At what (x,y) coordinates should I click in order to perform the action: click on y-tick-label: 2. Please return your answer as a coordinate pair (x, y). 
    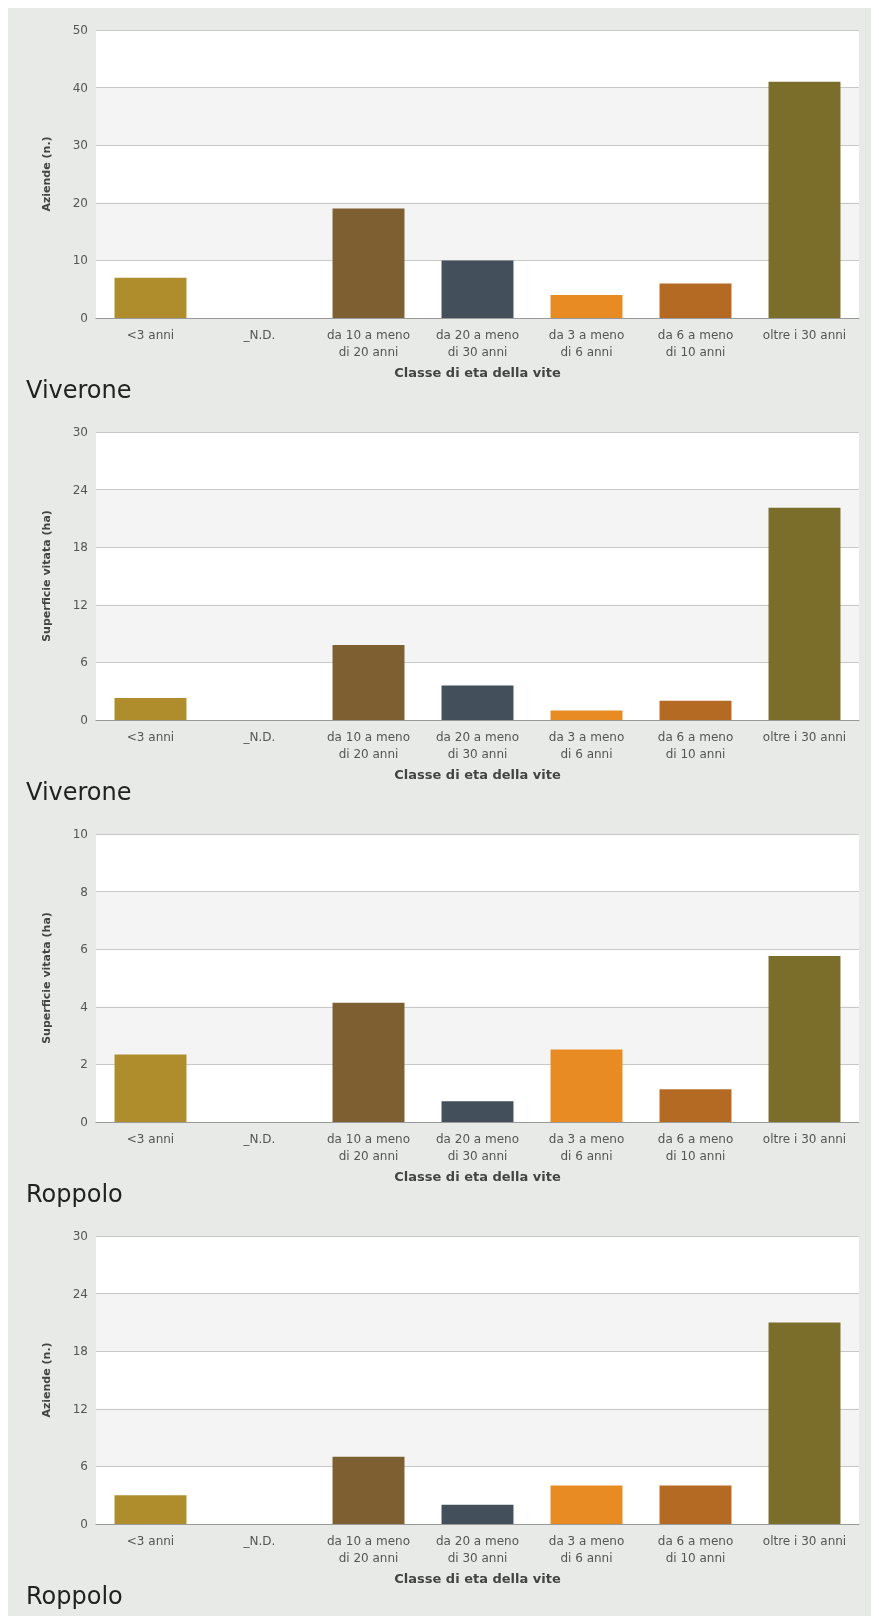
    Looking at the image, I should click on (84, 1064).